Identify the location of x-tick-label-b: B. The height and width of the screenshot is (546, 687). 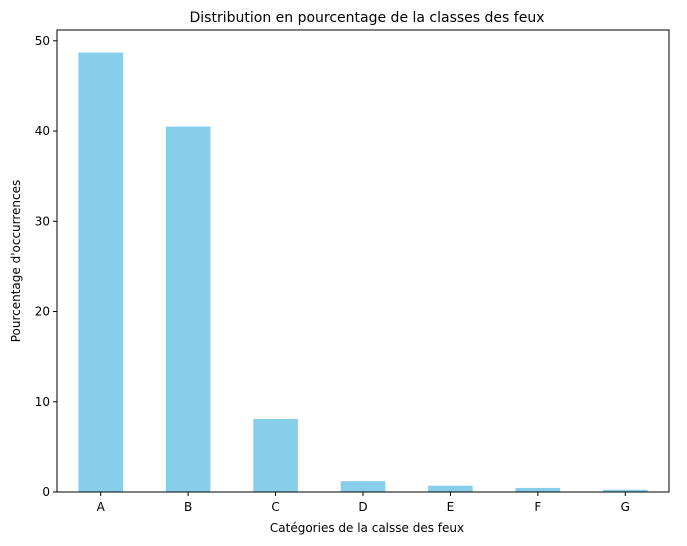
(188, 507).